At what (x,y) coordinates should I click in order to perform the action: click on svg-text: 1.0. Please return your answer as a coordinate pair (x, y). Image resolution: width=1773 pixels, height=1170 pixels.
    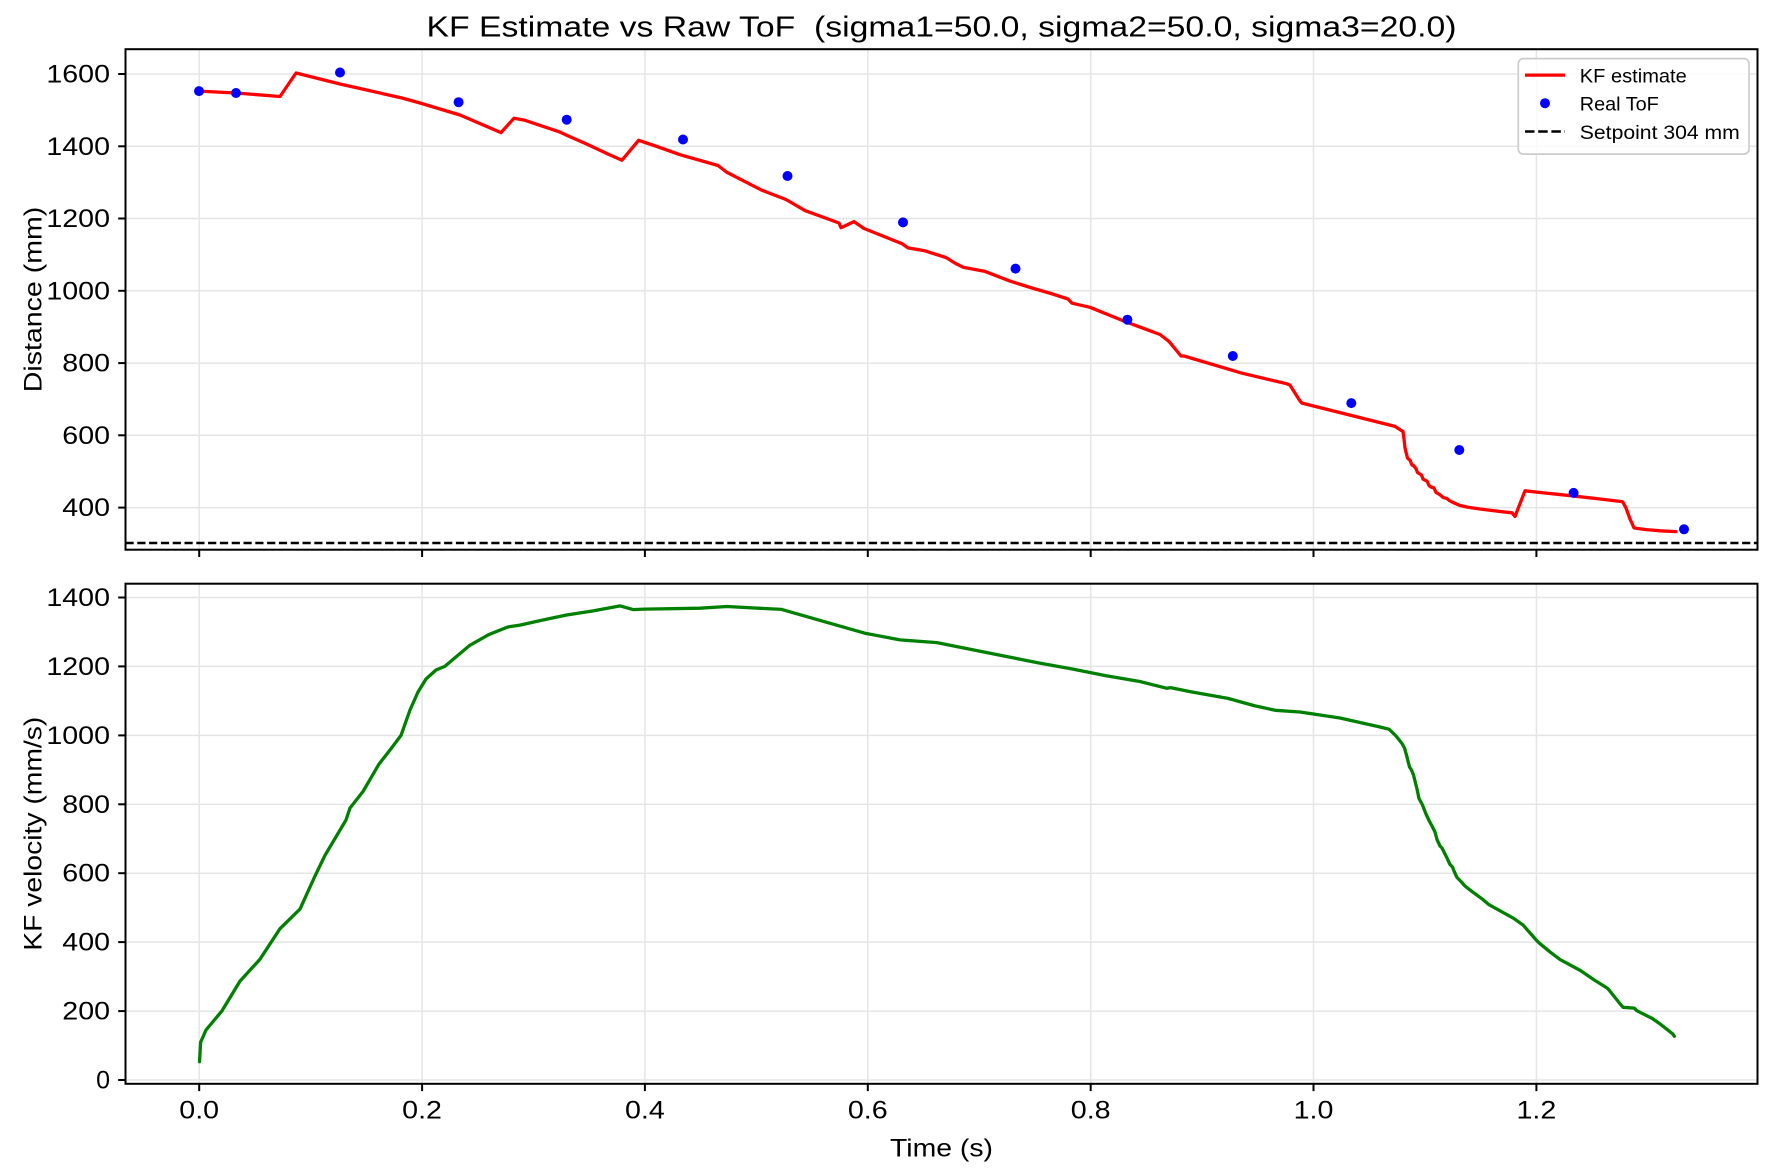
    Looking at the image, I should click on (1314, 1111).